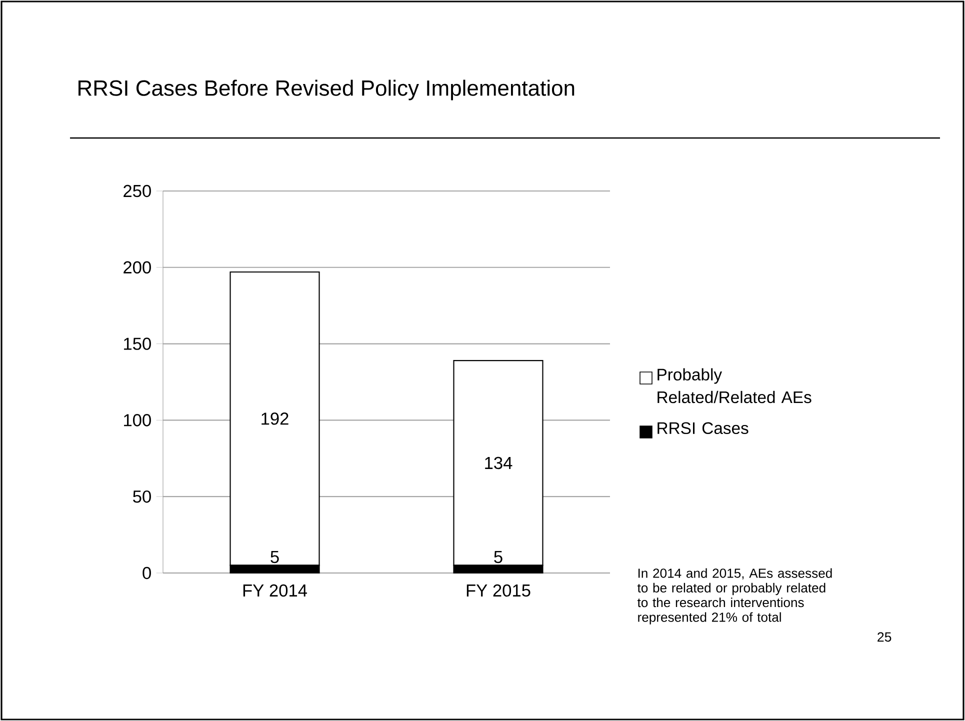 The image size is (965, 721). What do you see at coordinates (137, 344) in the screenshot?
I see `y-tick-label: 150` at bounding box center [137, 344].